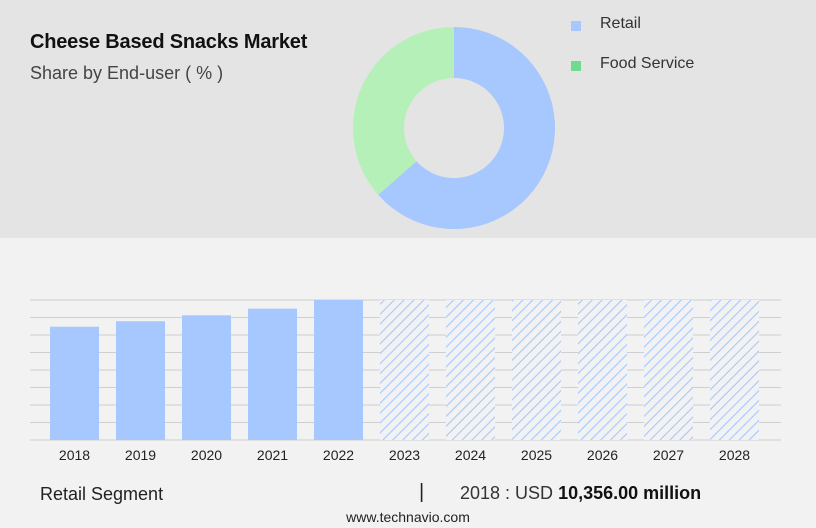 The image size is (816, 528). I want to click on x-tick-label: 2019, so click(140, 455).